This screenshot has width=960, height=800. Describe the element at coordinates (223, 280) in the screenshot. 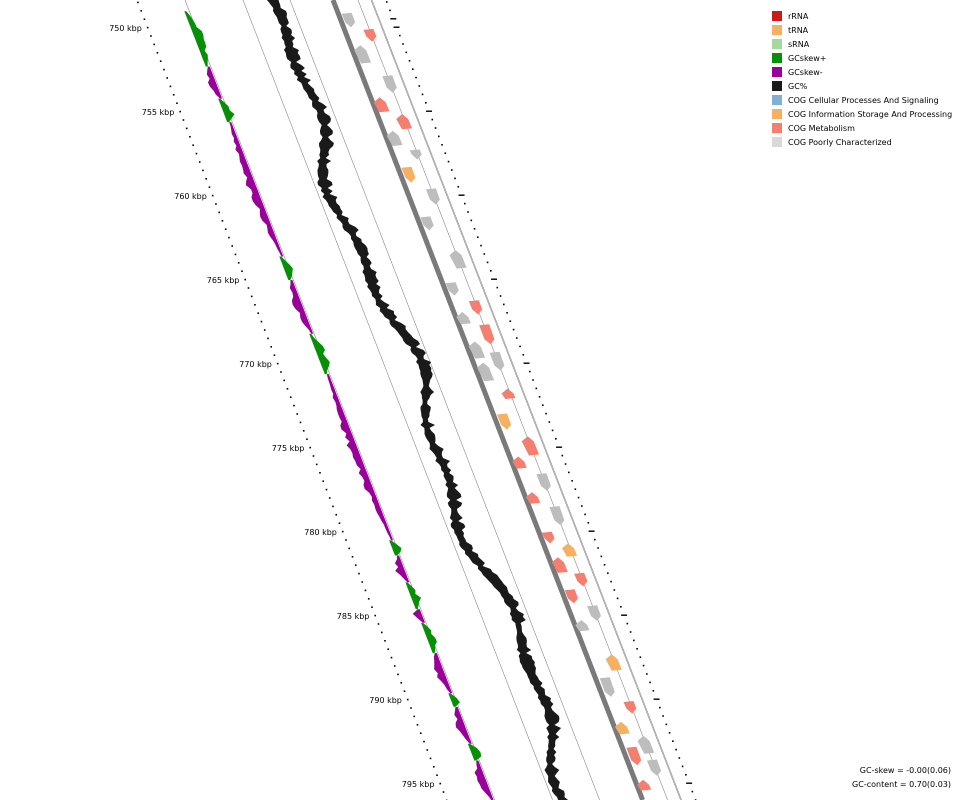

I see `kbp-label: 765 kbp` at that location.